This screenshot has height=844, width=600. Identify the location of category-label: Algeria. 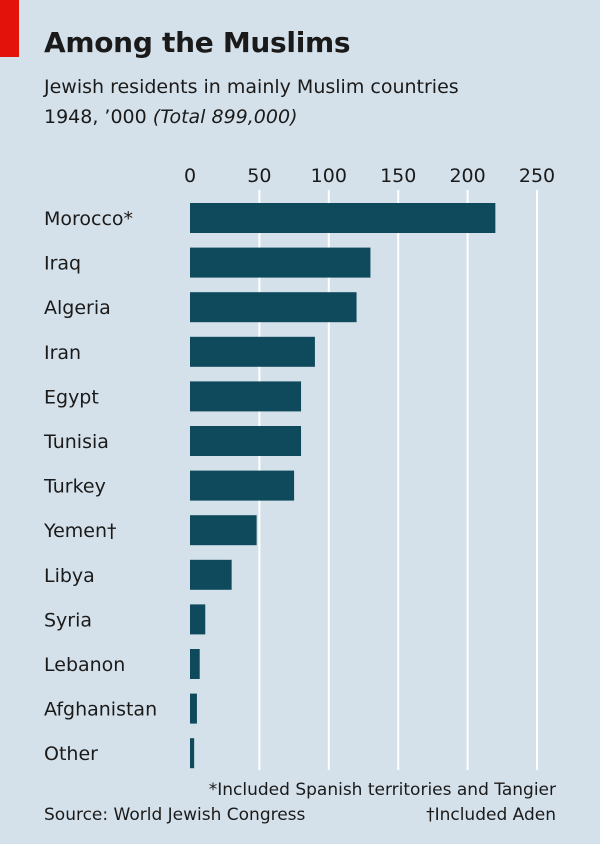
(77, 308).